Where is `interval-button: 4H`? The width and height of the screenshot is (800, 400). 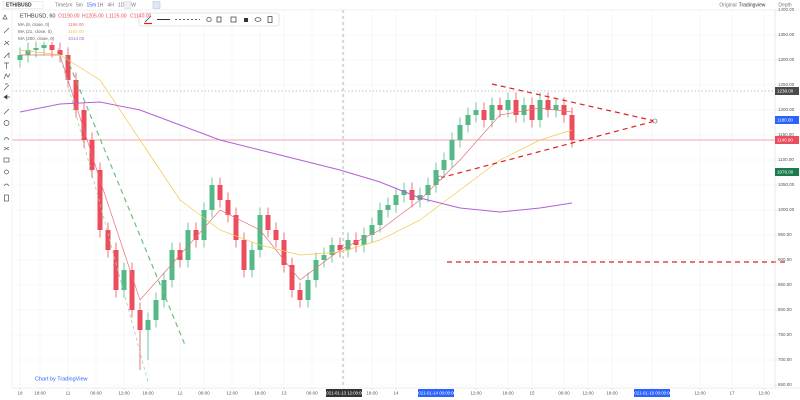
interval-button: 4H is located at coordinates (111, 6).